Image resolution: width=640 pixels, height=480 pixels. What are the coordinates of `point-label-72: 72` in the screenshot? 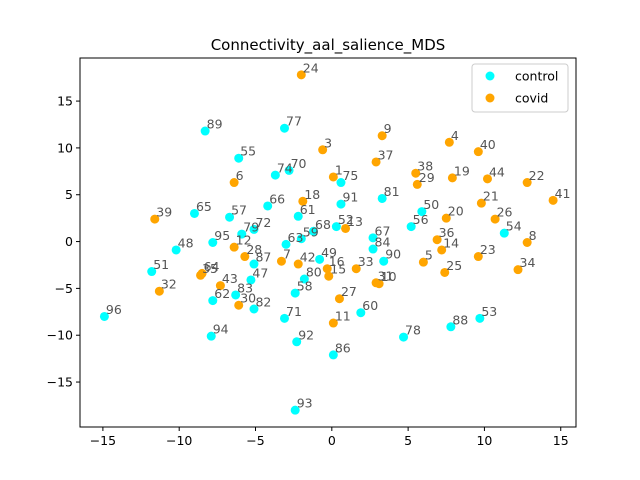 It's located at (263, 222).